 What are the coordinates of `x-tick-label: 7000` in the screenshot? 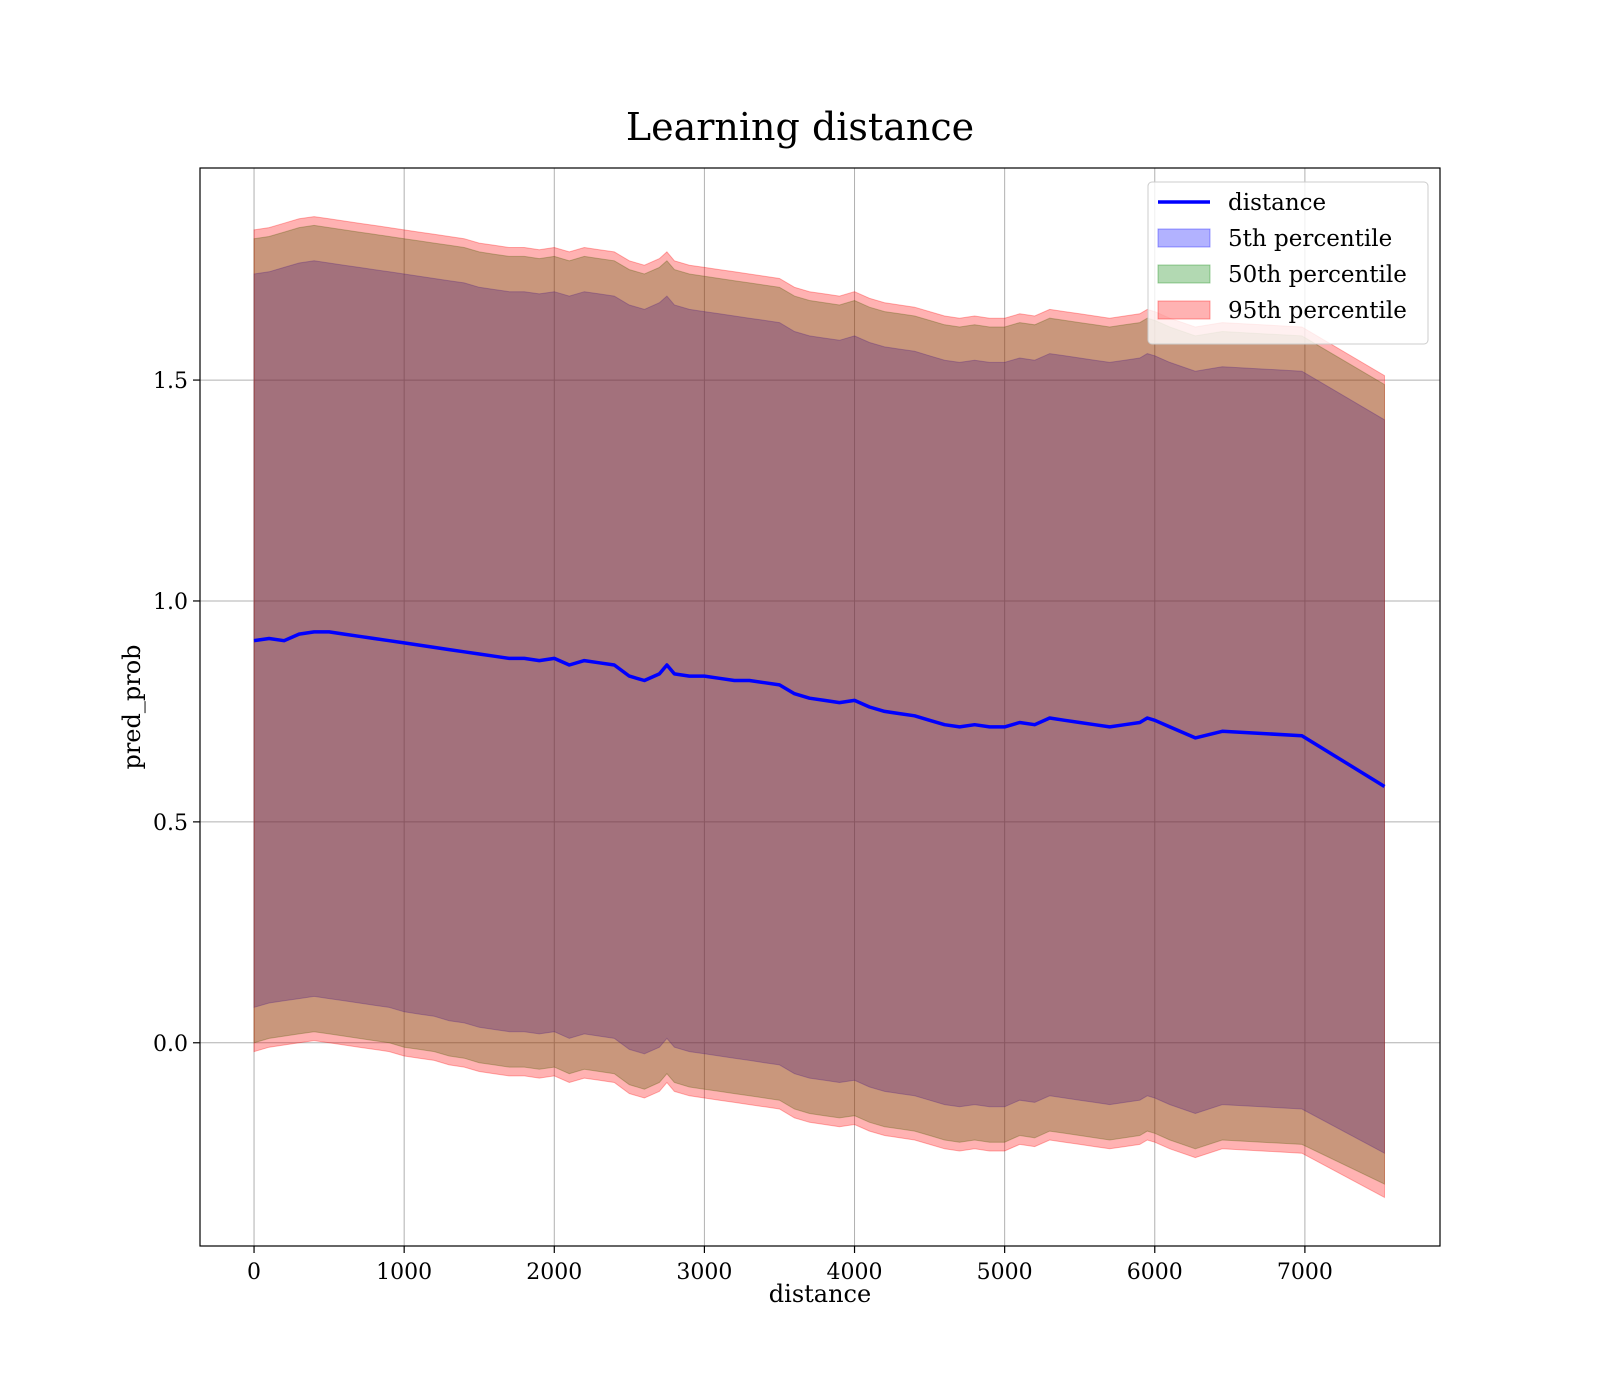 It's located at (1305, 1272).